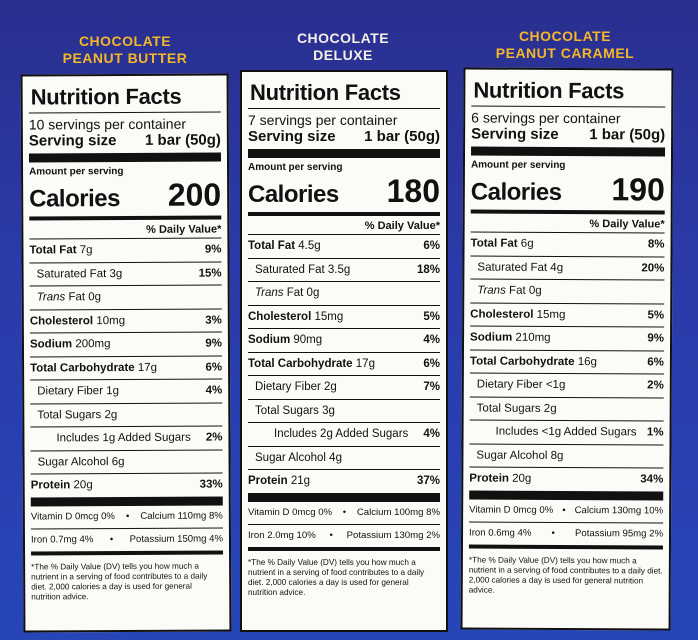  I want to click on iron: Iron 0.6mg 4%, so click(500, 532).